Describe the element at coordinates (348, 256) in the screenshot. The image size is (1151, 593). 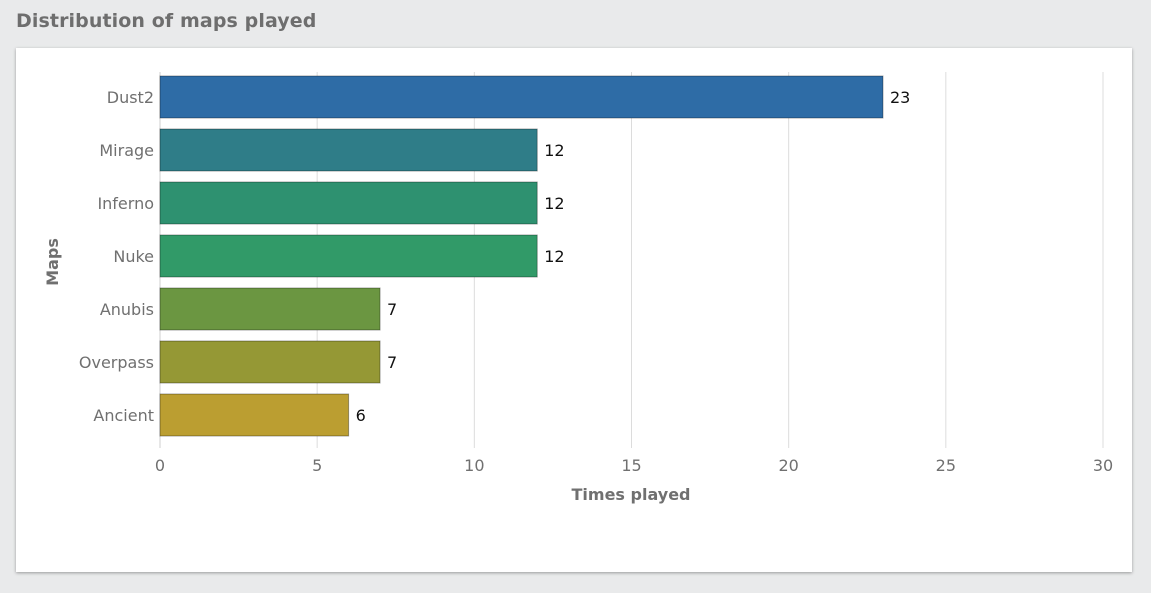
I see `bar-nuke` at that location.